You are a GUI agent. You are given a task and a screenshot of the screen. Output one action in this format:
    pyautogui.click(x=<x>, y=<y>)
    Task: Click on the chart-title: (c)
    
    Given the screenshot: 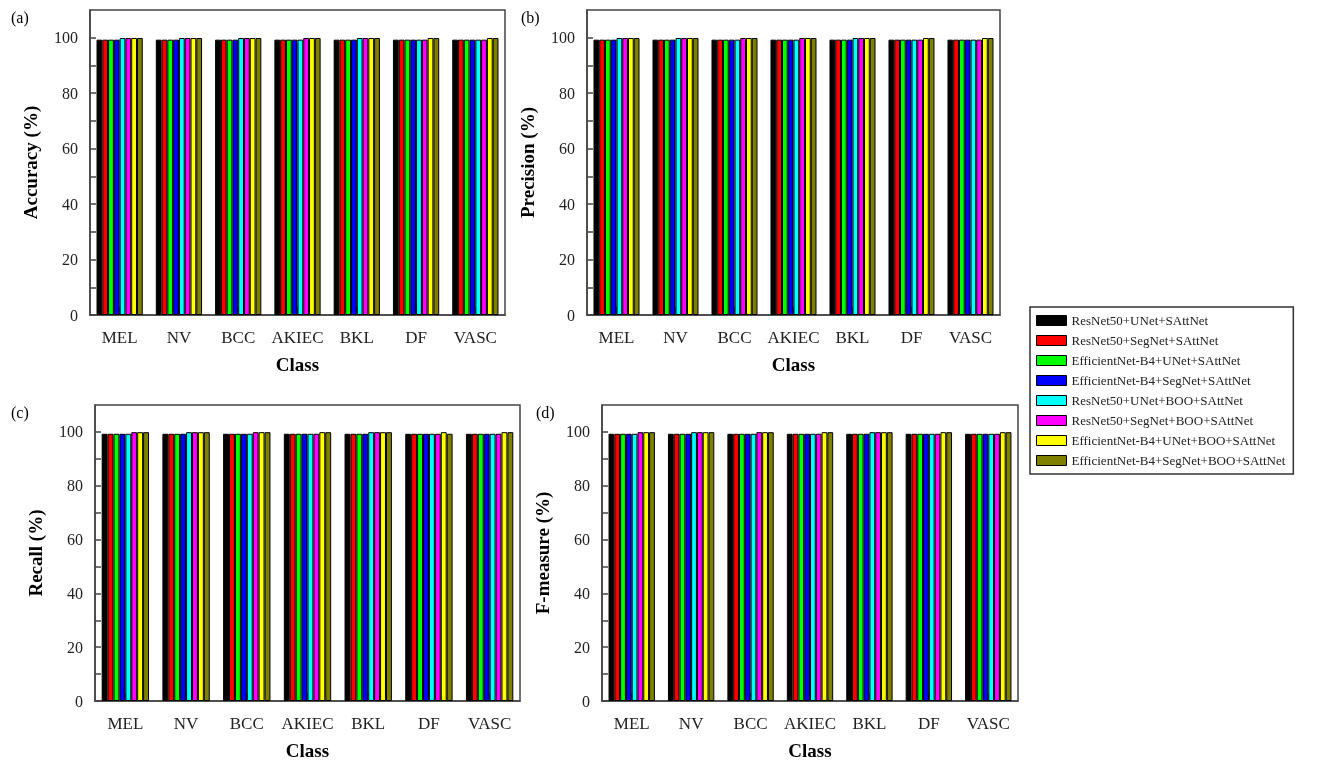 What is the action you would take?
    pyautogui.click(x=20, y=412)
    